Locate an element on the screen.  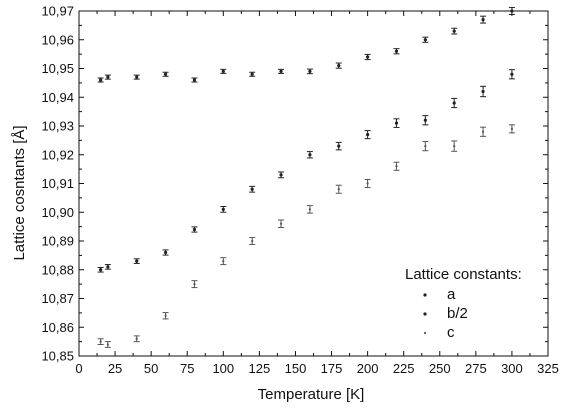
y-tick-label: 10,96 is located at coordinates (57, 39).